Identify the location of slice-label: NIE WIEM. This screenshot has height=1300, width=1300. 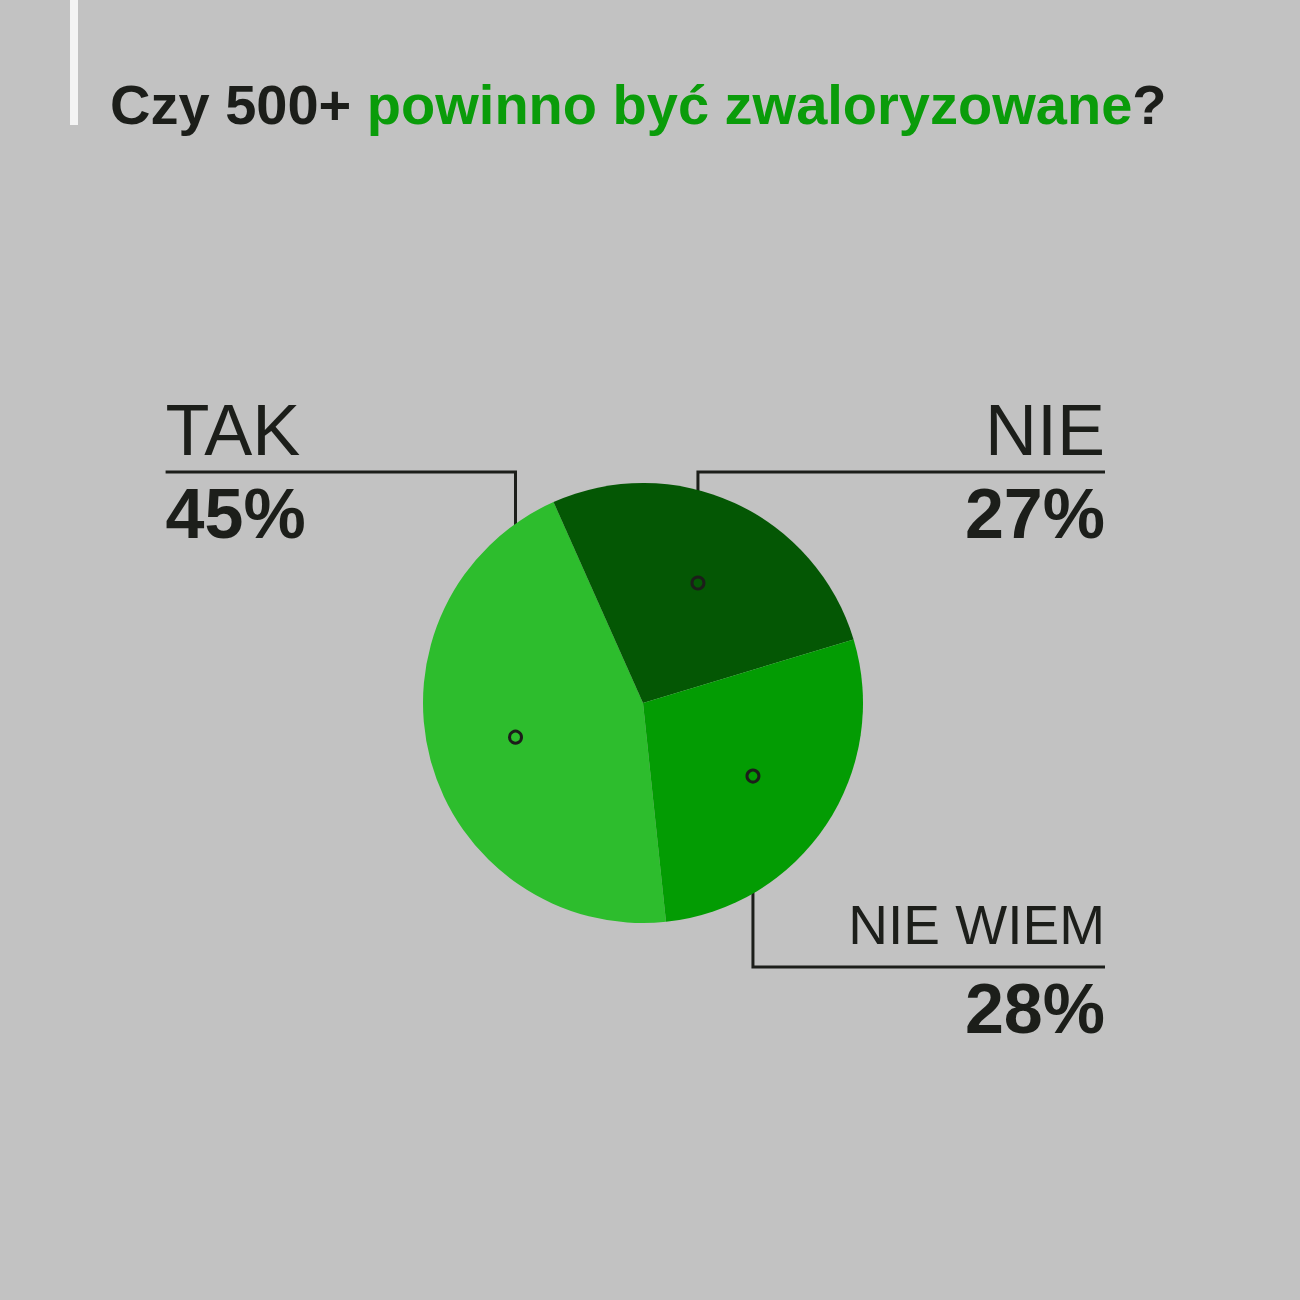
(976, 925).